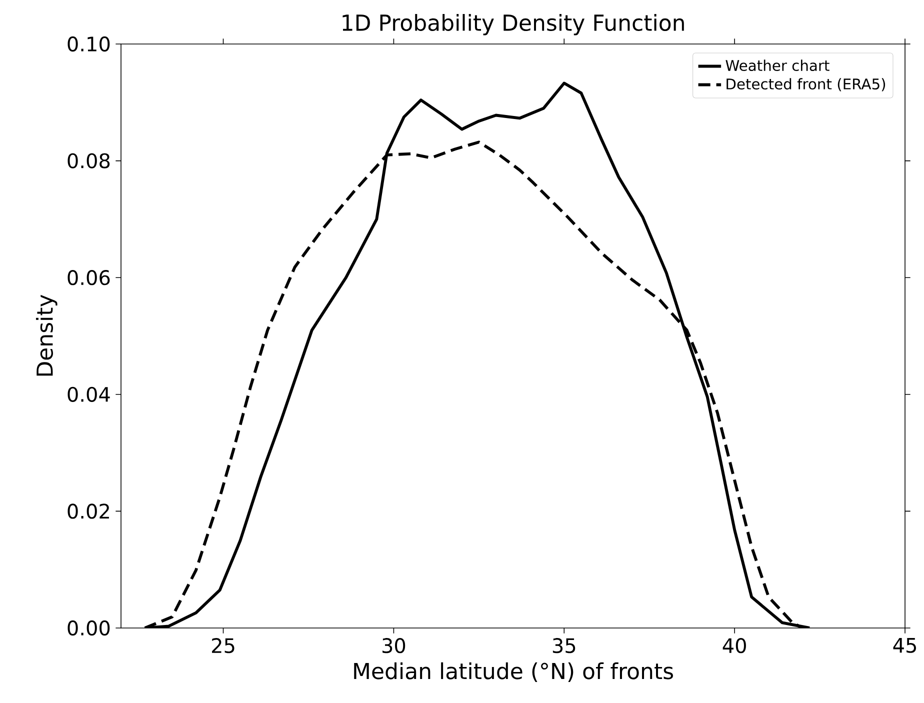 The image size is (924, 703). What do you see at coordinates (778, 66) in the screenshot?
I see `legend-label: Weather chart` at bounding box center [778, 66].